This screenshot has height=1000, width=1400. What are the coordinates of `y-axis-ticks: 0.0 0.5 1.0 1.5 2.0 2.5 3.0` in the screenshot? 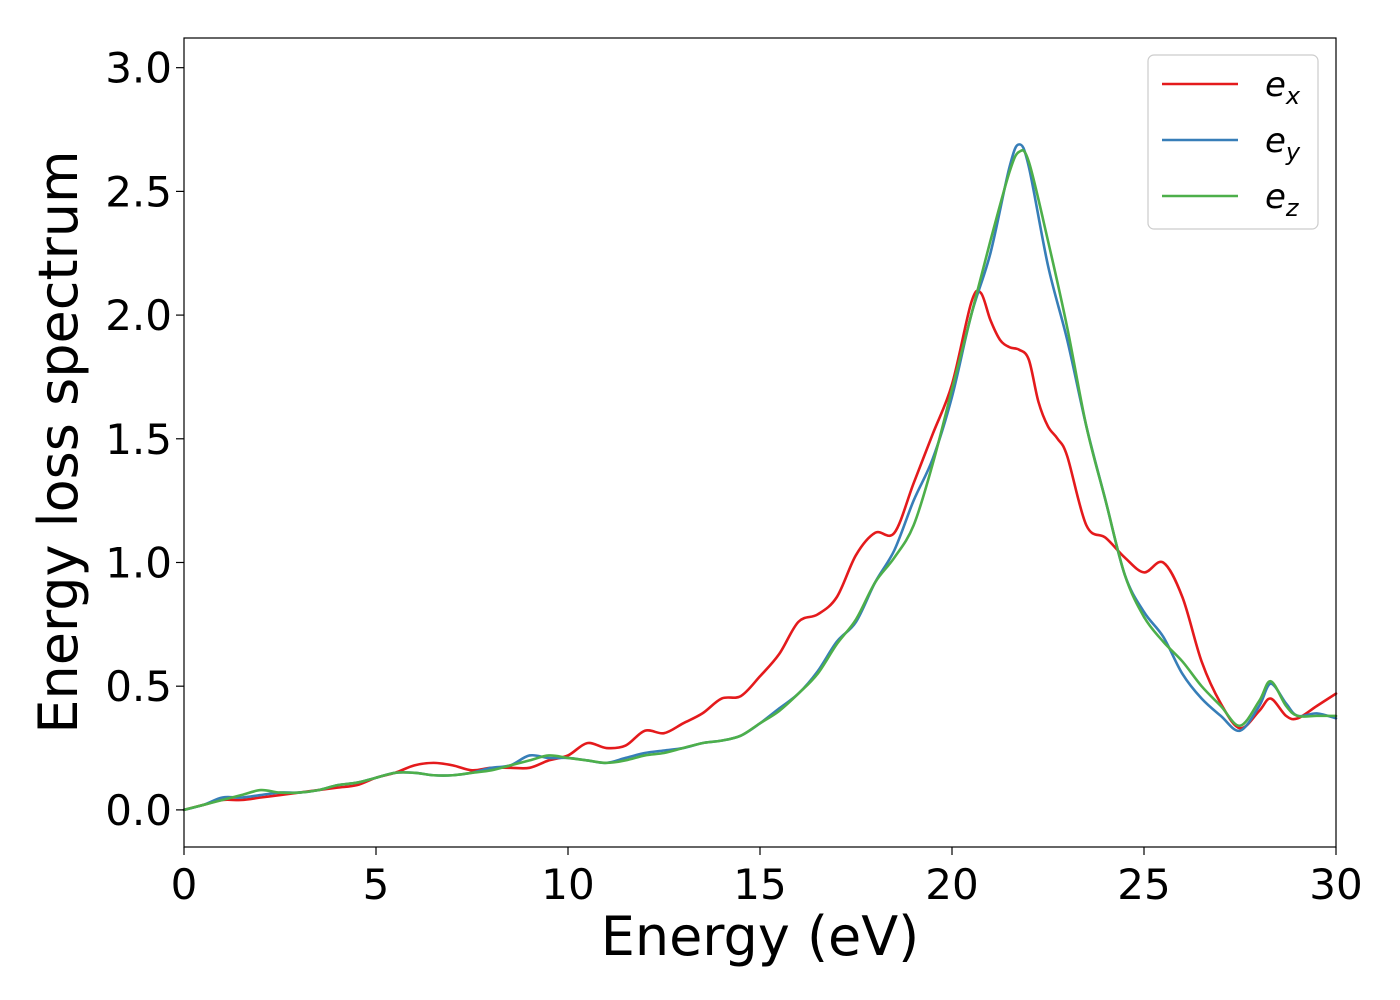 It's located at (144, 439).